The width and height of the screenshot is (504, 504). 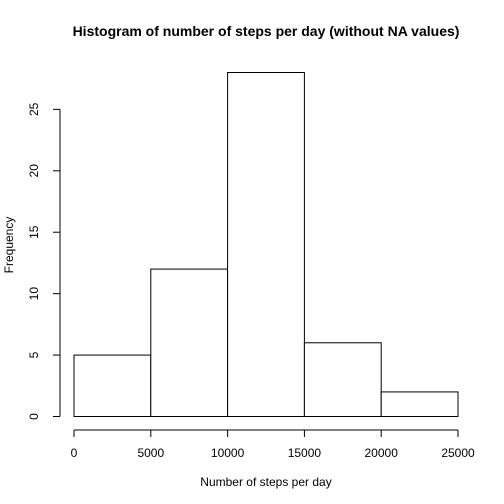 I want to click on x-tick-label: 25000, so click(x=458, y=453).